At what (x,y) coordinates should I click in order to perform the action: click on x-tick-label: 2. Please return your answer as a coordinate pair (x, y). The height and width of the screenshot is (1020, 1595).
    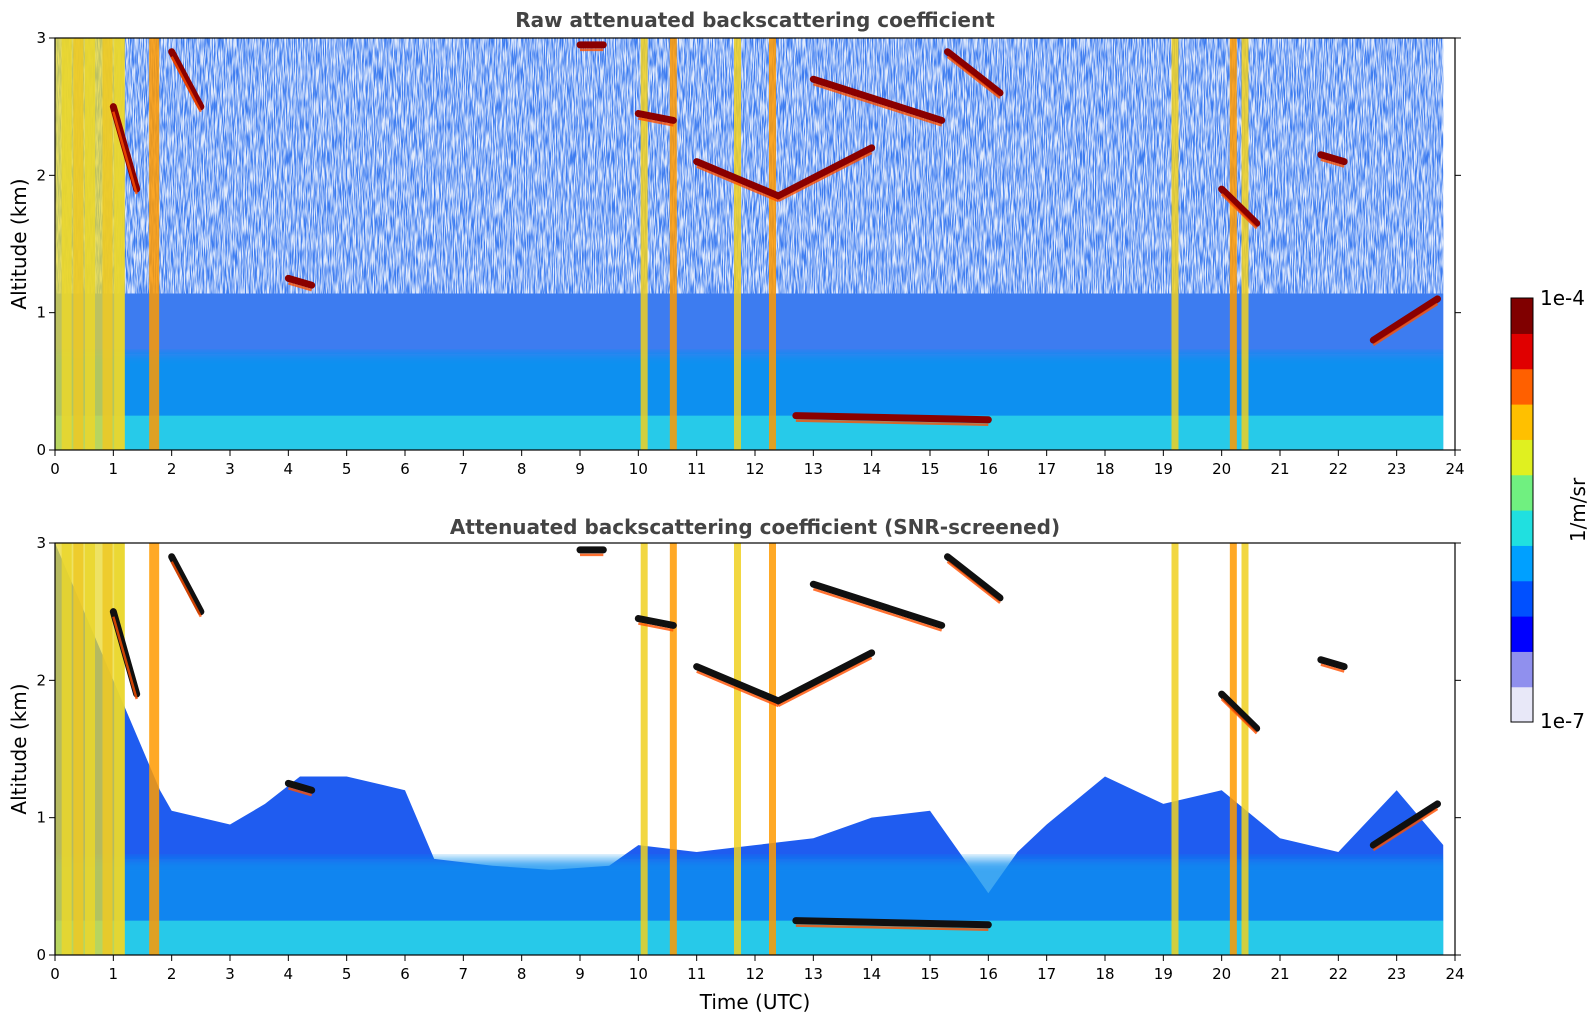
    Looking at the image, I should click on (172, 469).